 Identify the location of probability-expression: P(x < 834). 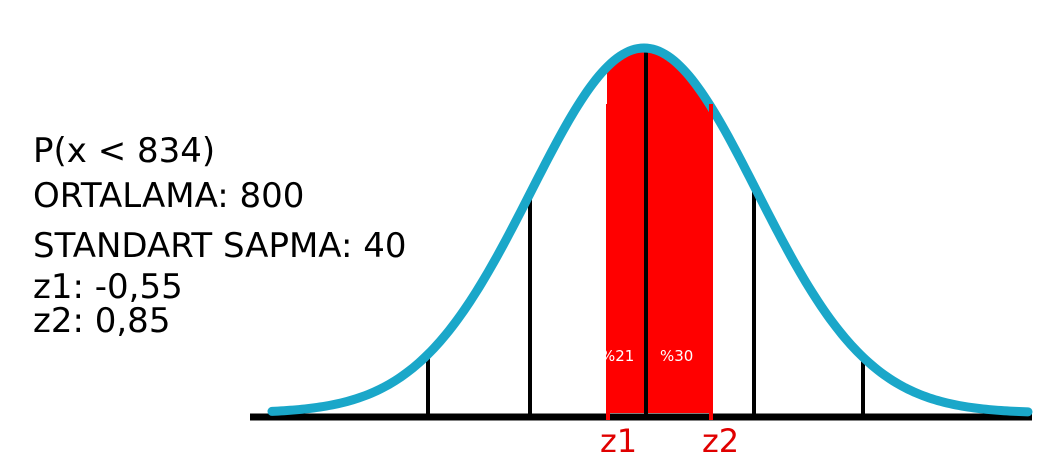
(124, 151).